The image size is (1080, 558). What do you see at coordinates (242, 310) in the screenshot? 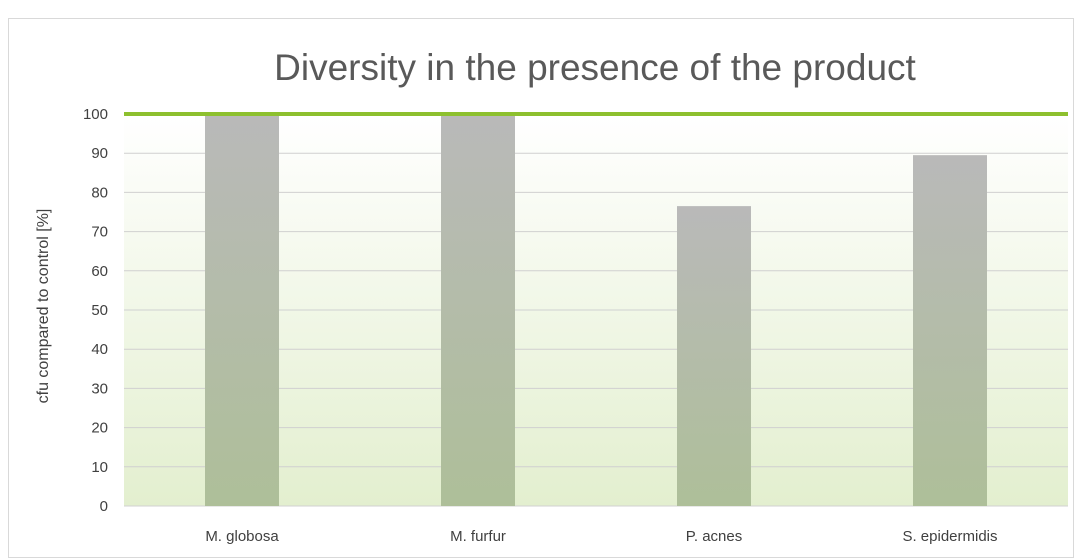
I see `bar-m-globosa` at bounding box center [242, 310].